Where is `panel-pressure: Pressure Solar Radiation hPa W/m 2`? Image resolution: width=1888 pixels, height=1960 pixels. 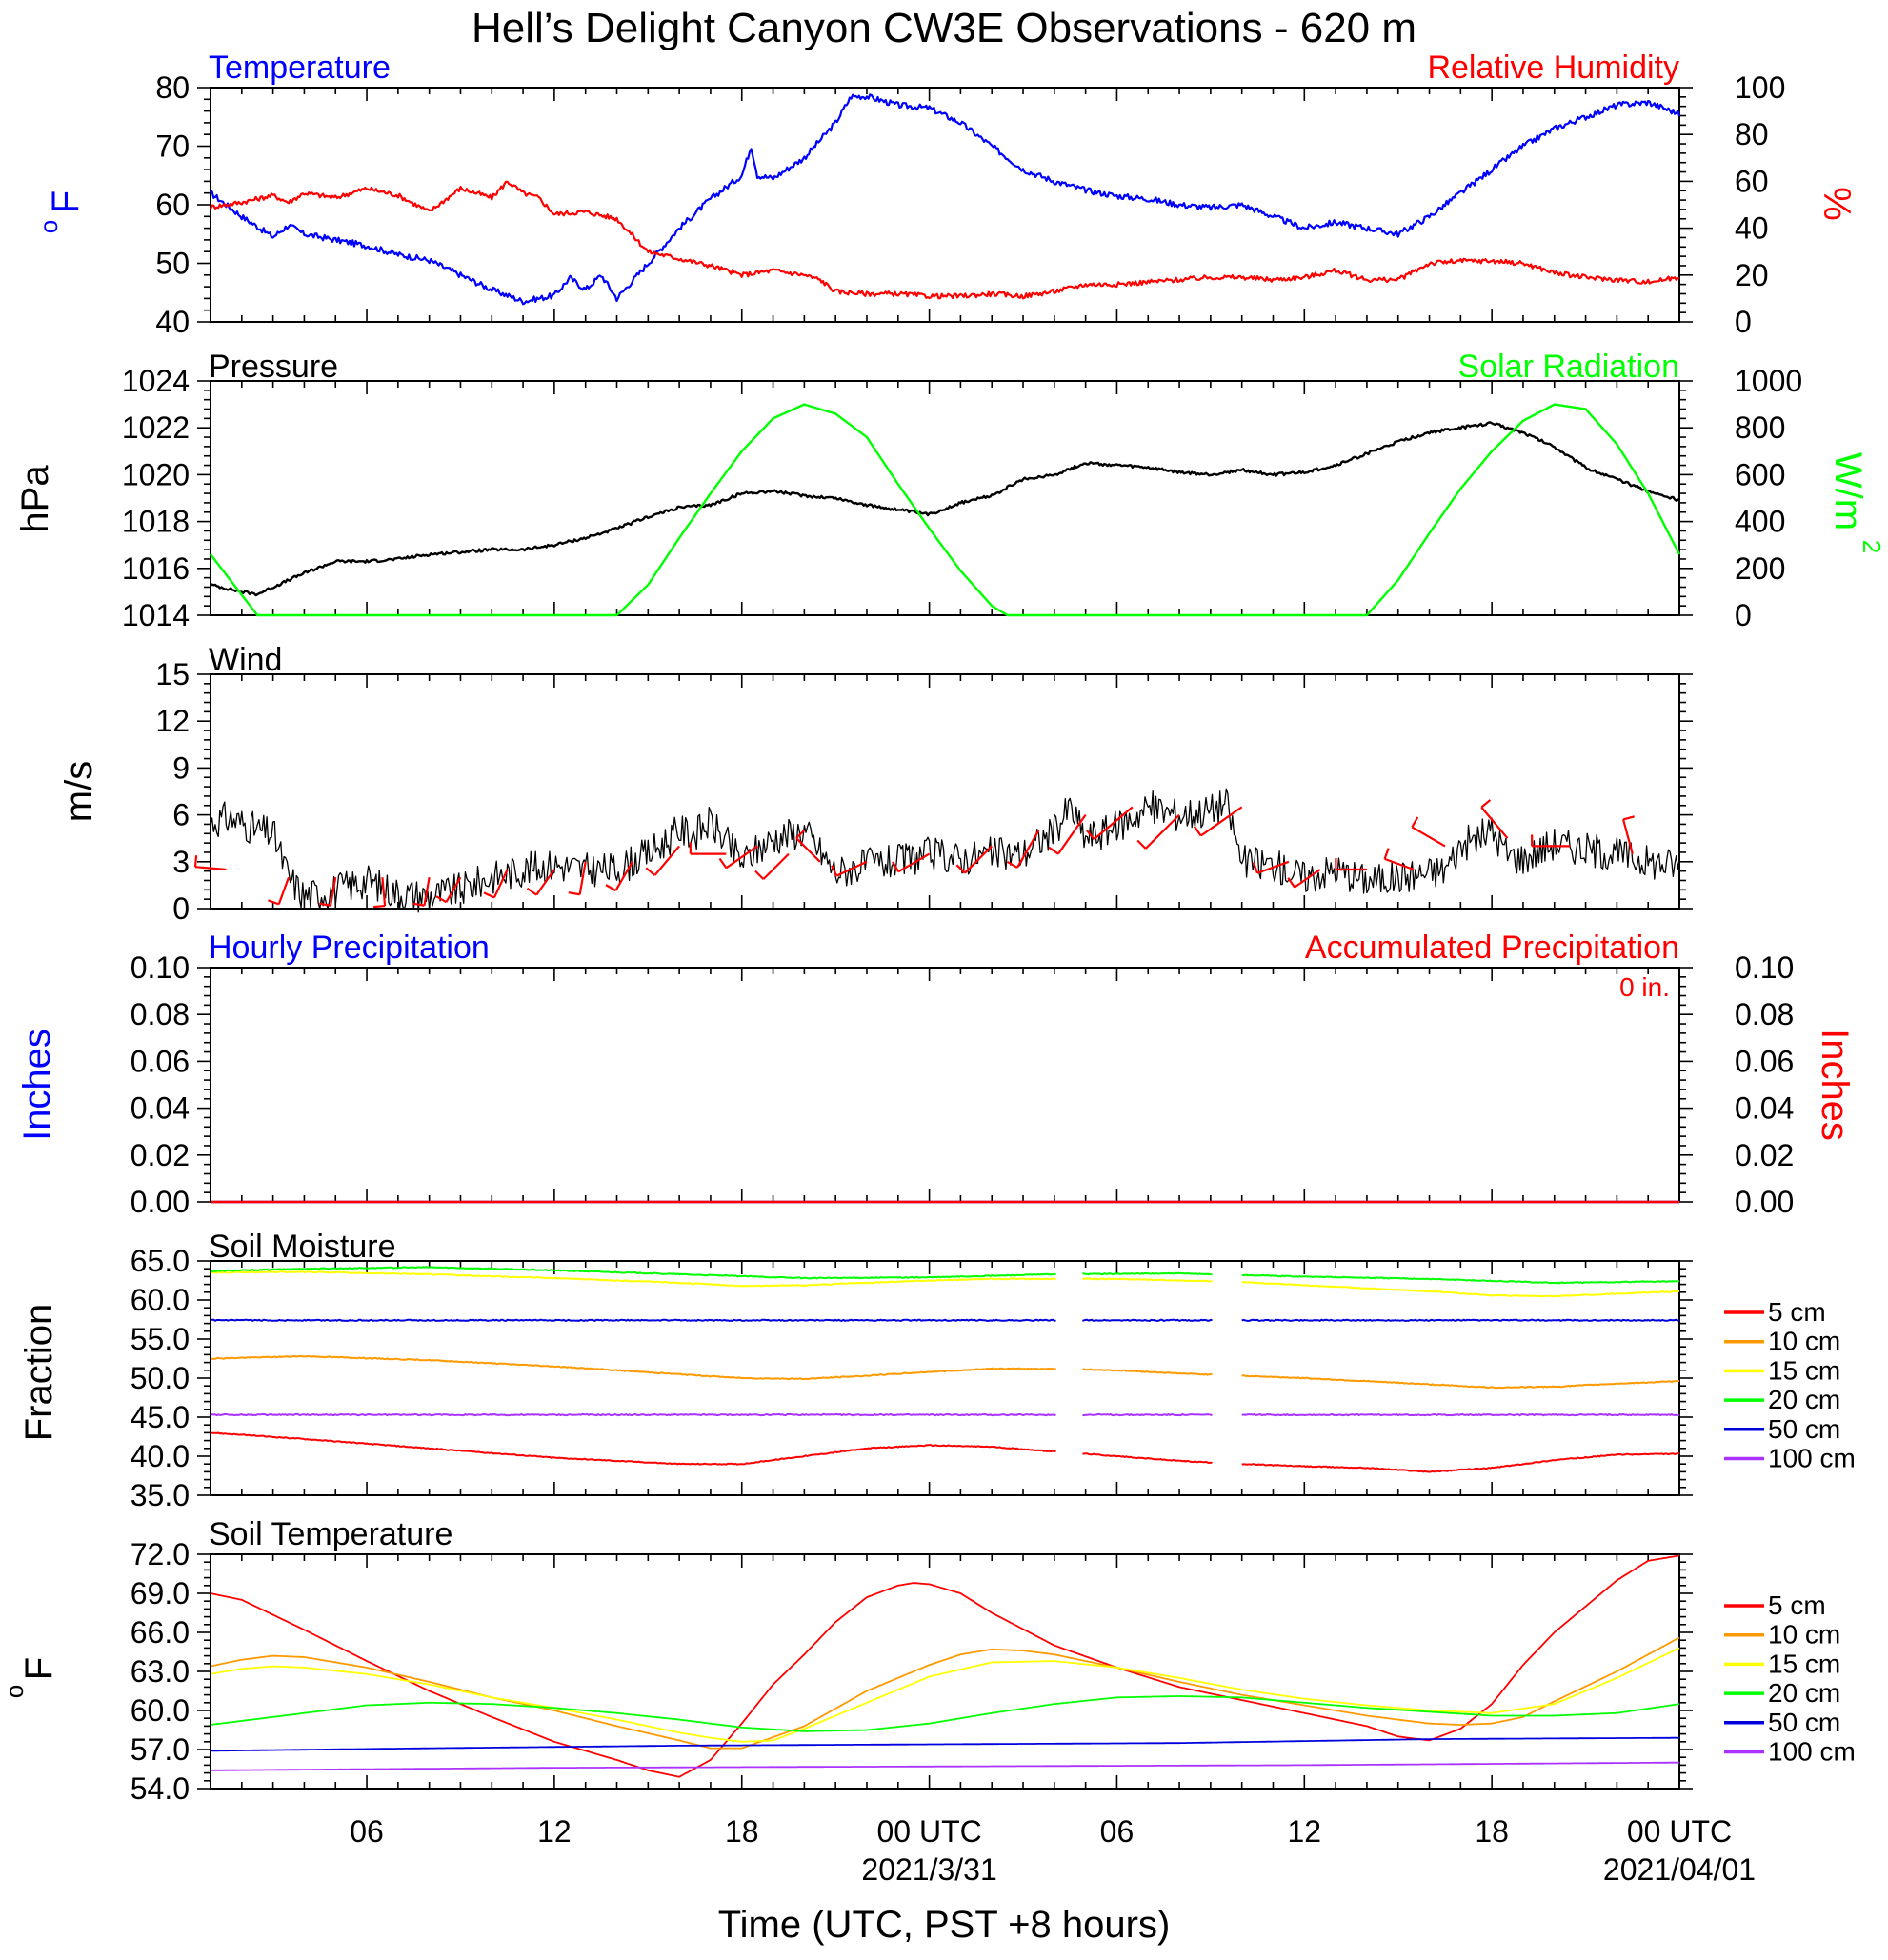 panel-pressure: Pressure Solar Radiation hPa W/m 2 is located at coordinates (950, 451).